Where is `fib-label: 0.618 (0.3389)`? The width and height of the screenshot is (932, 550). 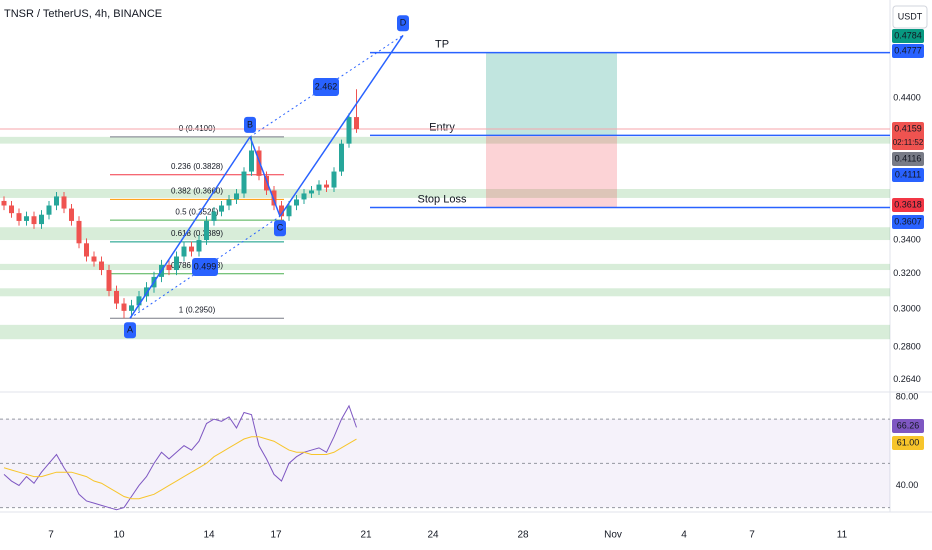
fib-label: 0.618 (0.3389) is located at coordinates (197, 233).